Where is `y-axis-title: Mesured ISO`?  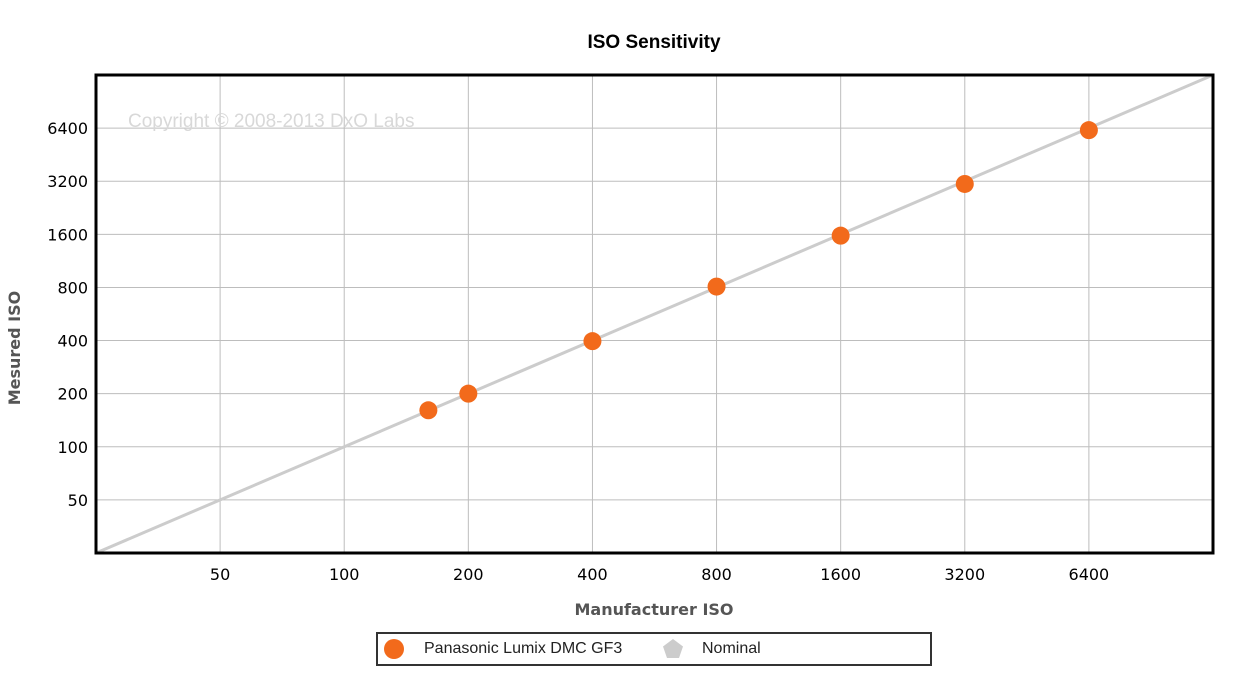 y-axis-title: Mesured ISO is located at coordinates (14, 348).